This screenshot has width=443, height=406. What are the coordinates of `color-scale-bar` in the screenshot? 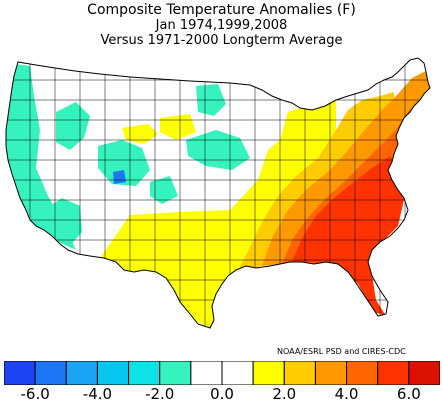 It's located at (222, 373).